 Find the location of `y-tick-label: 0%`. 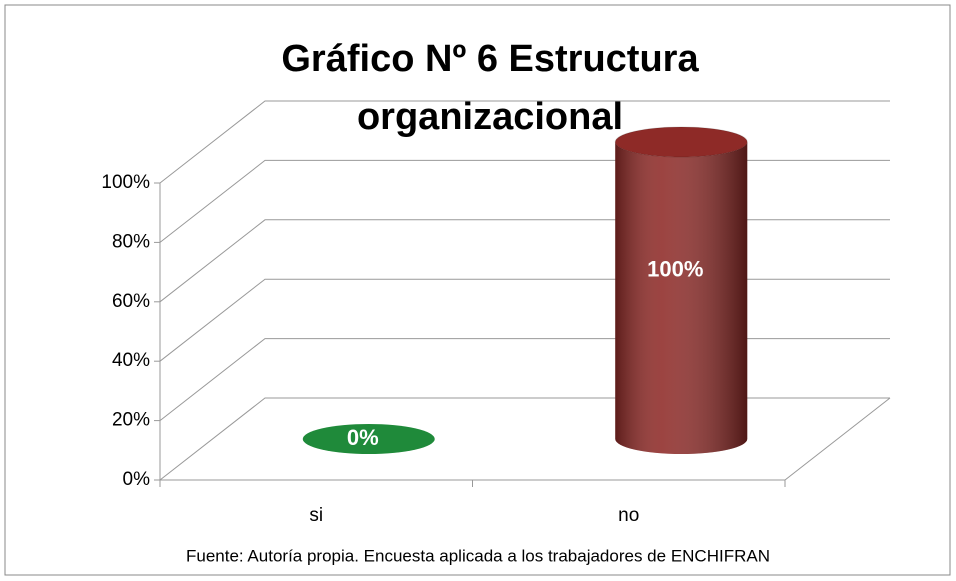

y-tick-label: 0% is located at coordinates (137, 479).